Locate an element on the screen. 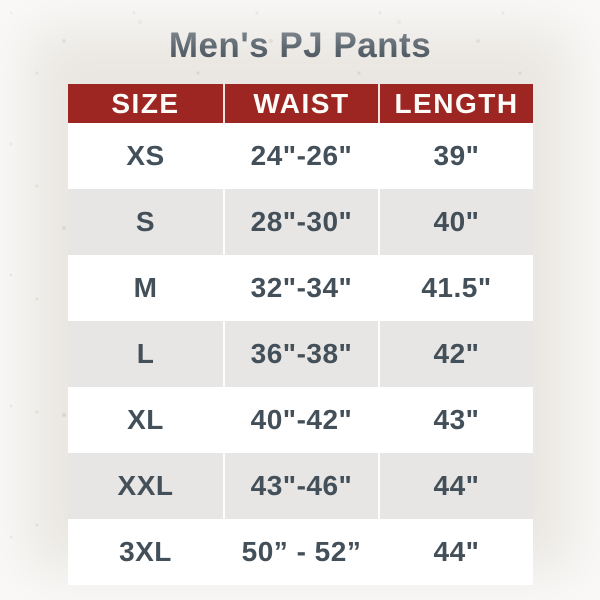  cell-waist: 50” - 52” is located at coordinates (300, 552).